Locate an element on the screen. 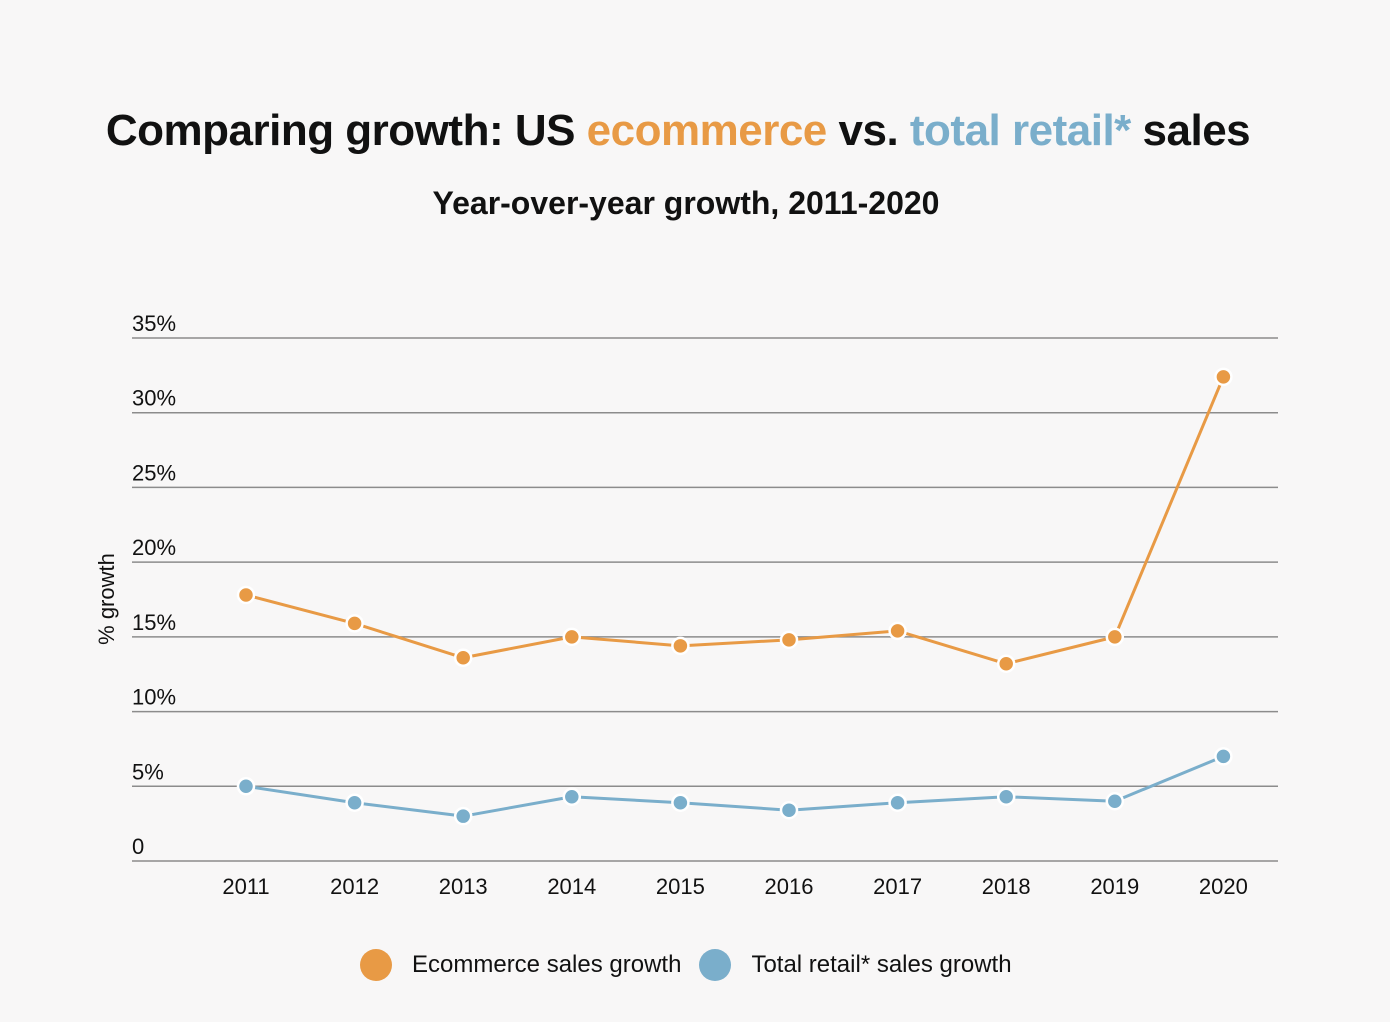  data-point-retail-2016 is located at coordinates (789, 810).